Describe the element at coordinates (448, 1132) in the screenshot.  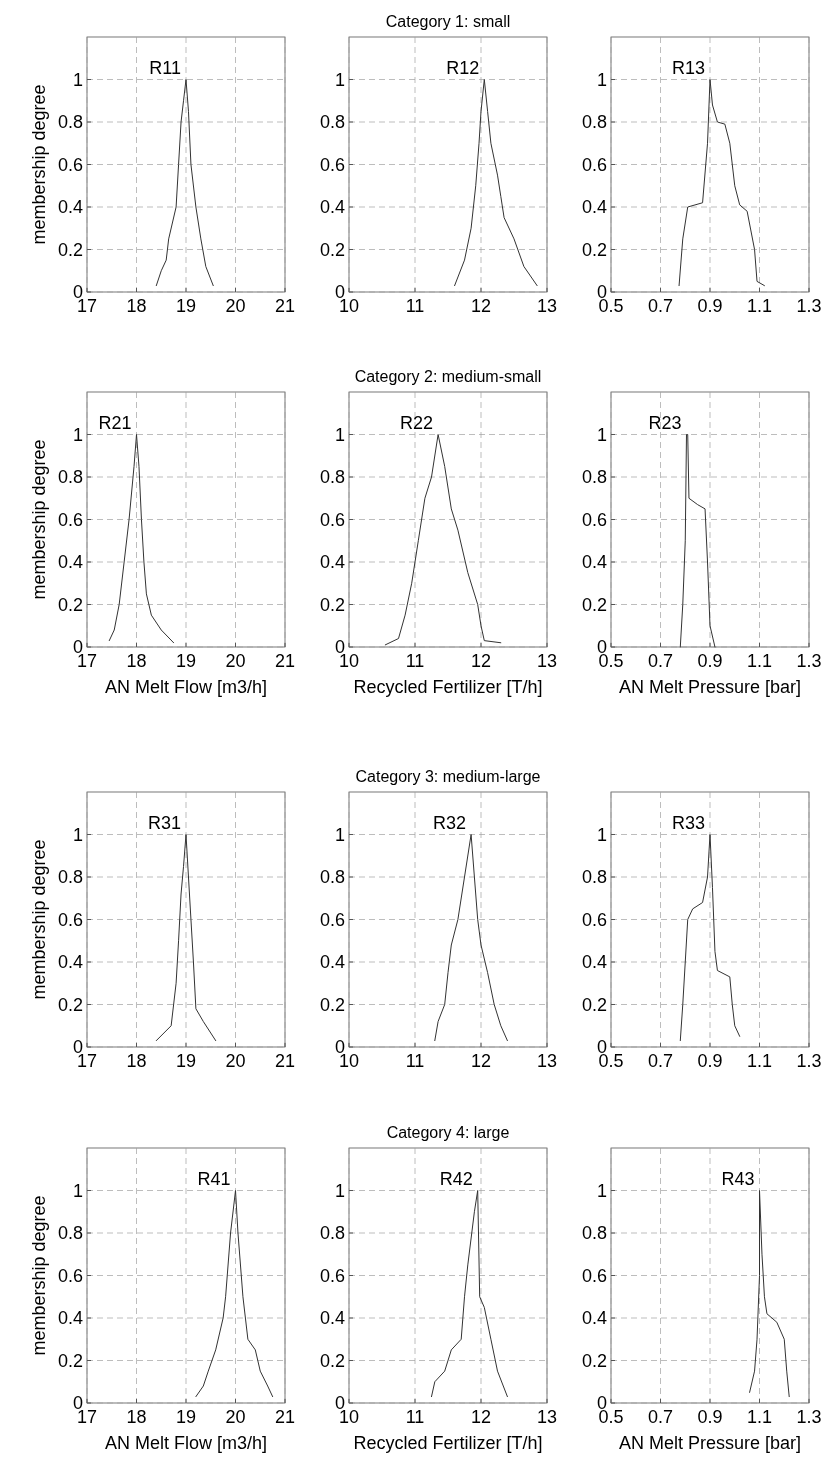
I see `chart-title: Category 4: large` at that location.